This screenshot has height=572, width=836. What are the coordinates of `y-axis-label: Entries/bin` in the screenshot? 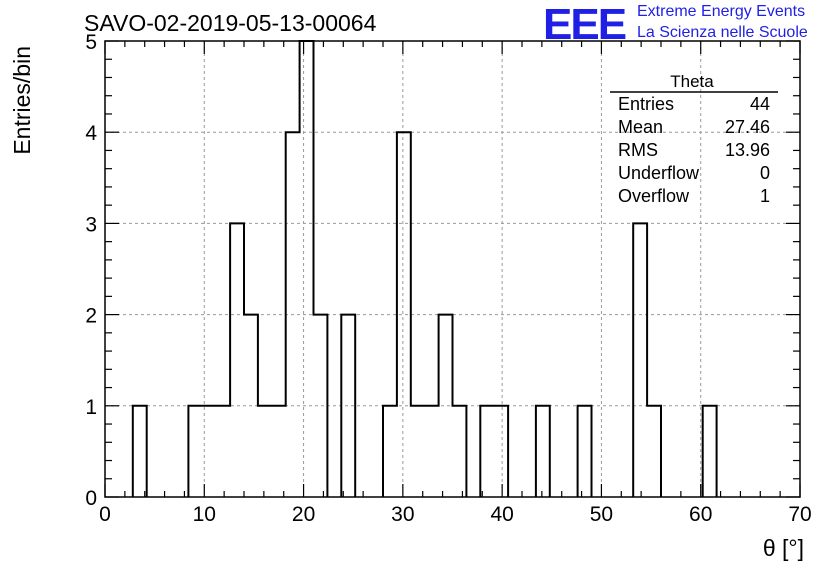 It's located at (22, 100).